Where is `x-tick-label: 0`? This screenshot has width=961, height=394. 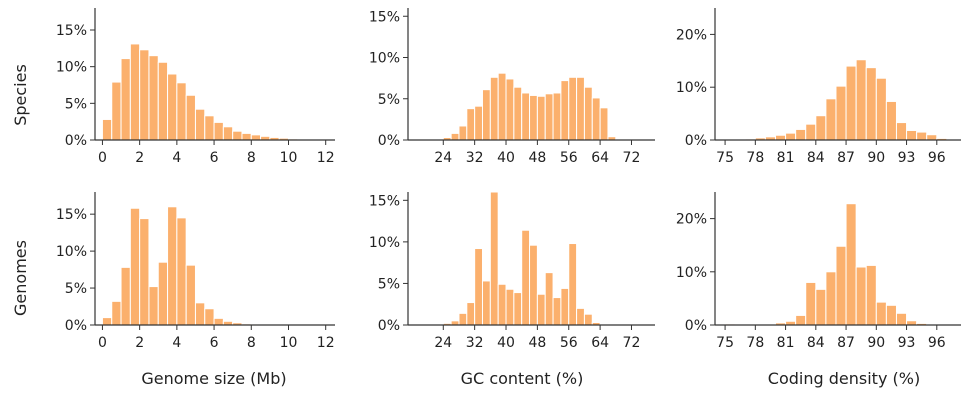 x-tick-label: 0 is located at coordinates (102, 158).